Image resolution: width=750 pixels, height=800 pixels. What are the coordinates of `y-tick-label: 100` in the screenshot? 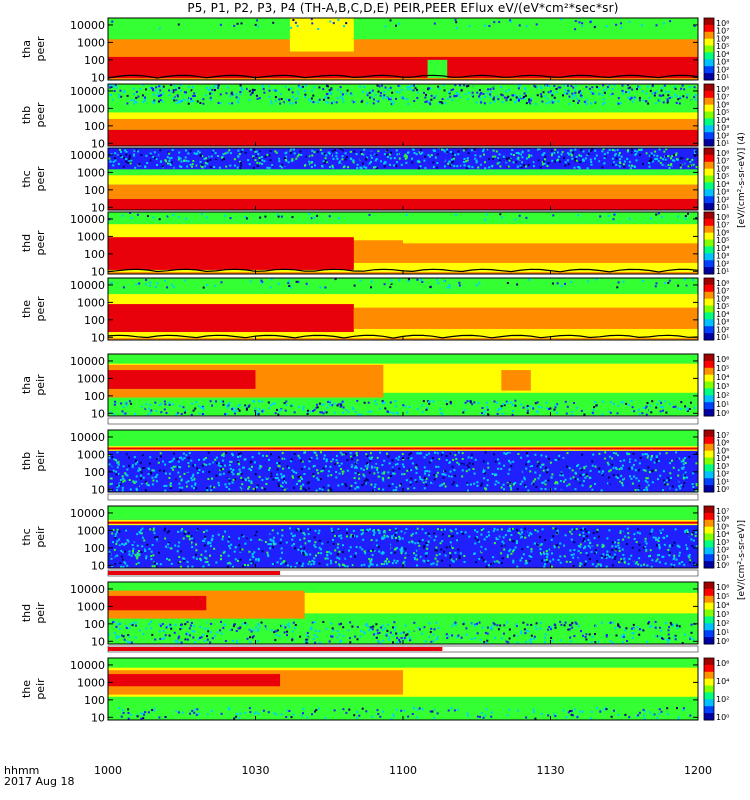 It's located at (94, 472).